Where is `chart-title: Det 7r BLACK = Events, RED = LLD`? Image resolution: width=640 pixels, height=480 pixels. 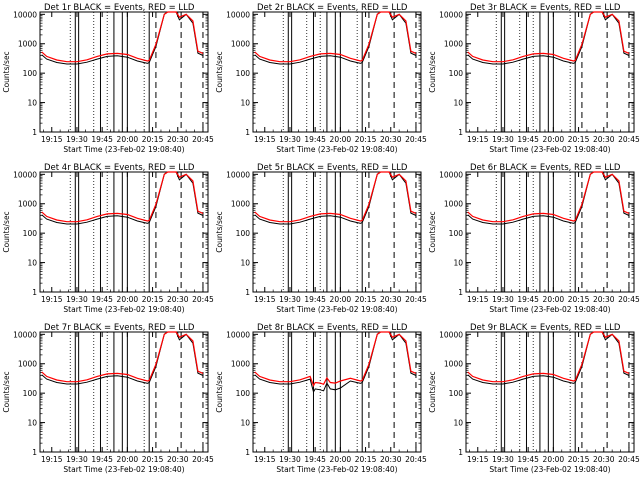 chart-title: Det 7r BLACK = Events, RED = LLD is located at coordinates (119, 328).